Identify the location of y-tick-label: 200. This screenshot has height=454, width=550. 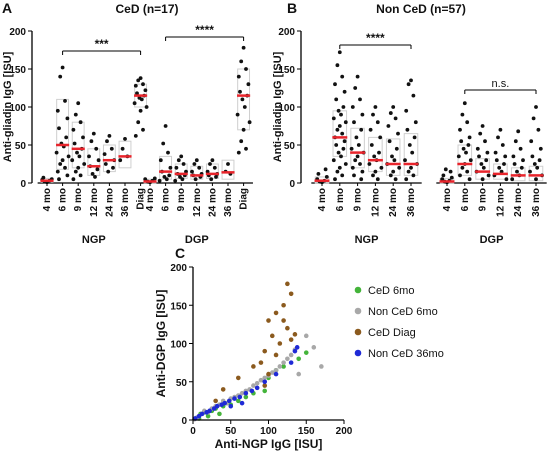
(17, 32).